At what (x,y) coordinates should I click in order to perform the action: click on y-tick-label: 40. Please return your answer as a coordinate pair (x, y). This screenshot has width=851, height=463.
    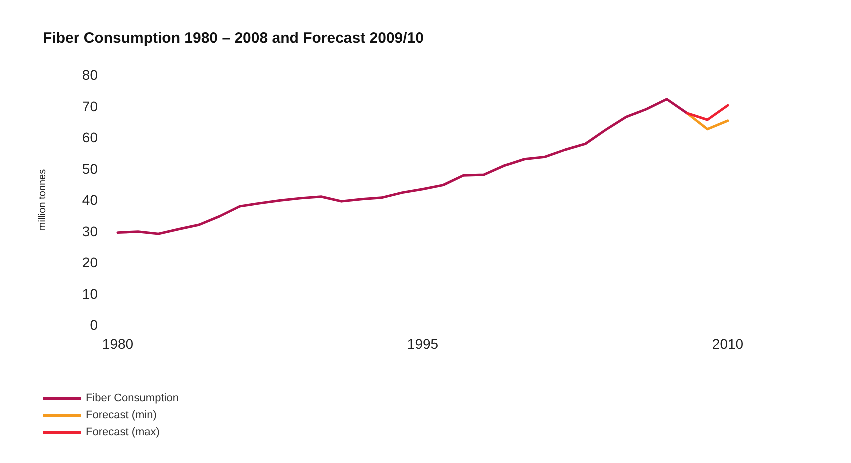
    Looking at the image, I should click on (90, 200).